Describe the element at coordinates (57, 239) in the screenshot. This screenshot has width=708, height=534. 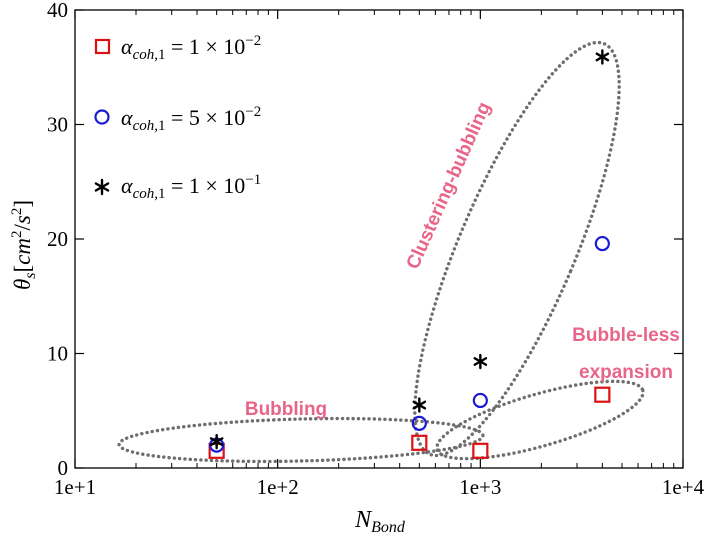
I see `y-tick-label: 20` at that location.